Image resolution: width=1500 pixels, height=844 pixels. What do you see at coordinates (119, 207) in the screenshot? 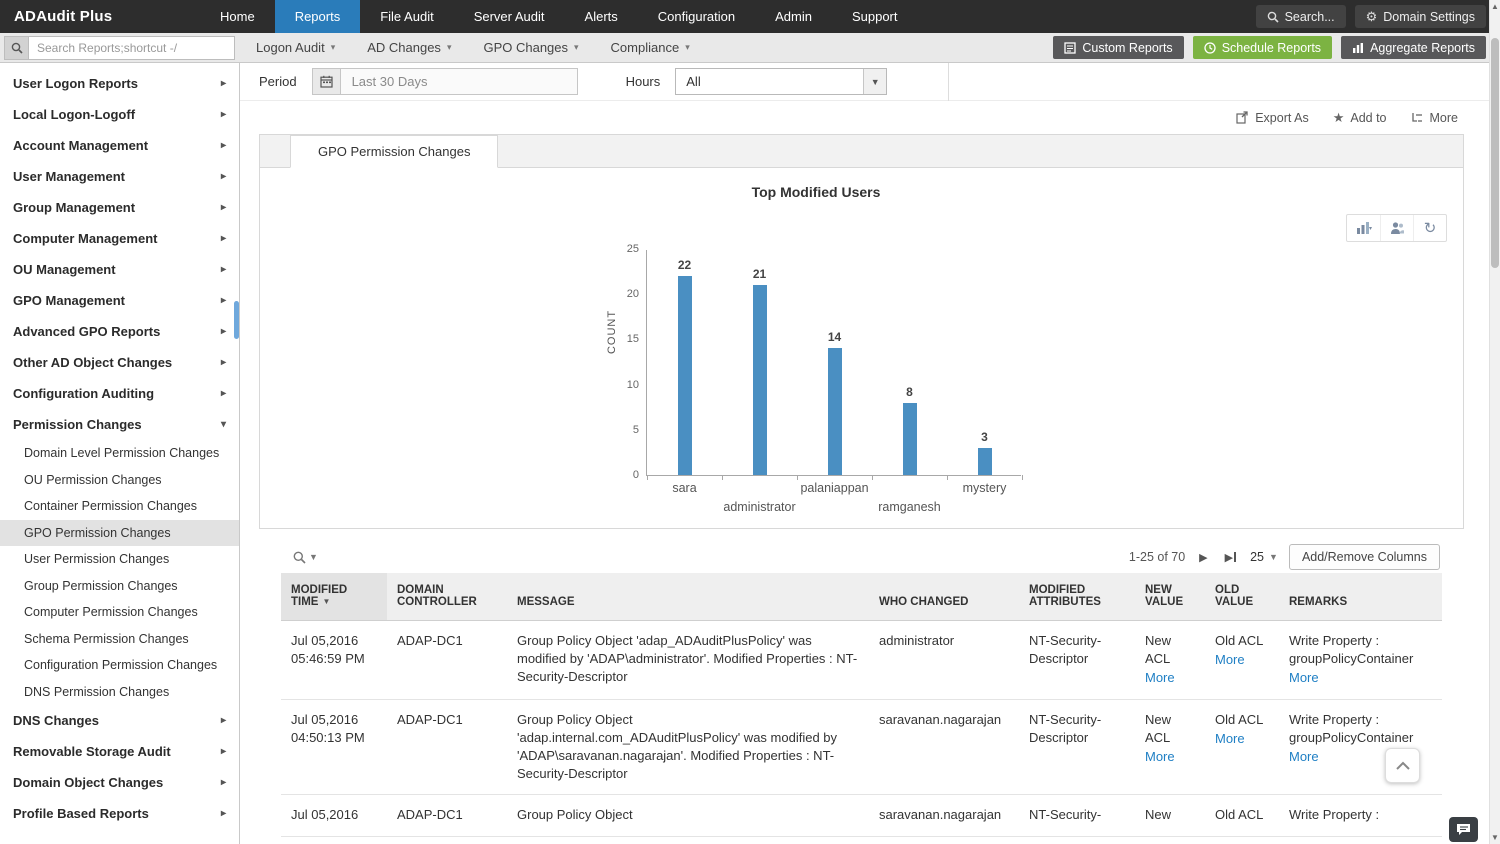
I see `sidebar-item-group-management: Group Management ▸` at bounding box center [119, 207].